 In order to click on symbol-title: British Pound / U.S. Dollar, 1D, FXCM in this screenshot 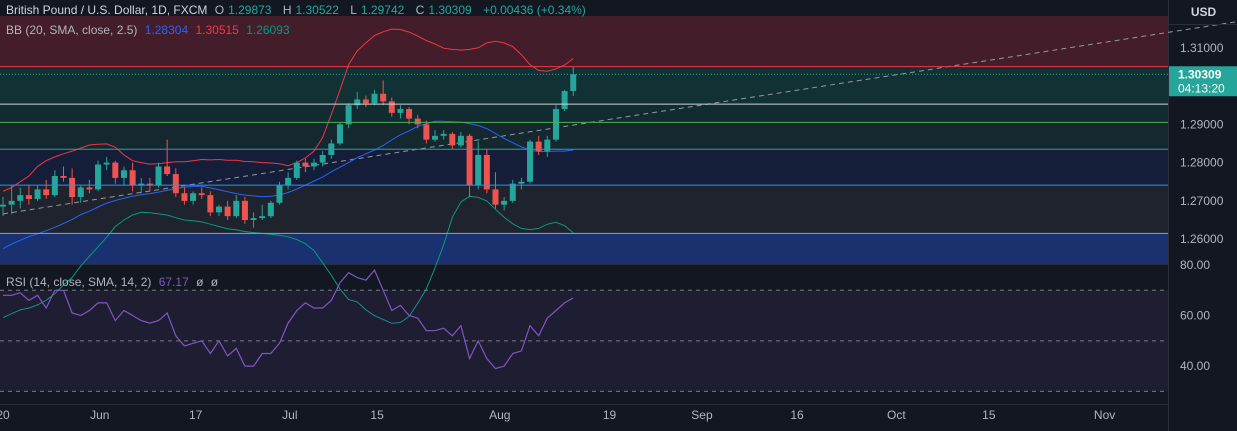, I will do `click(107, 10)`.